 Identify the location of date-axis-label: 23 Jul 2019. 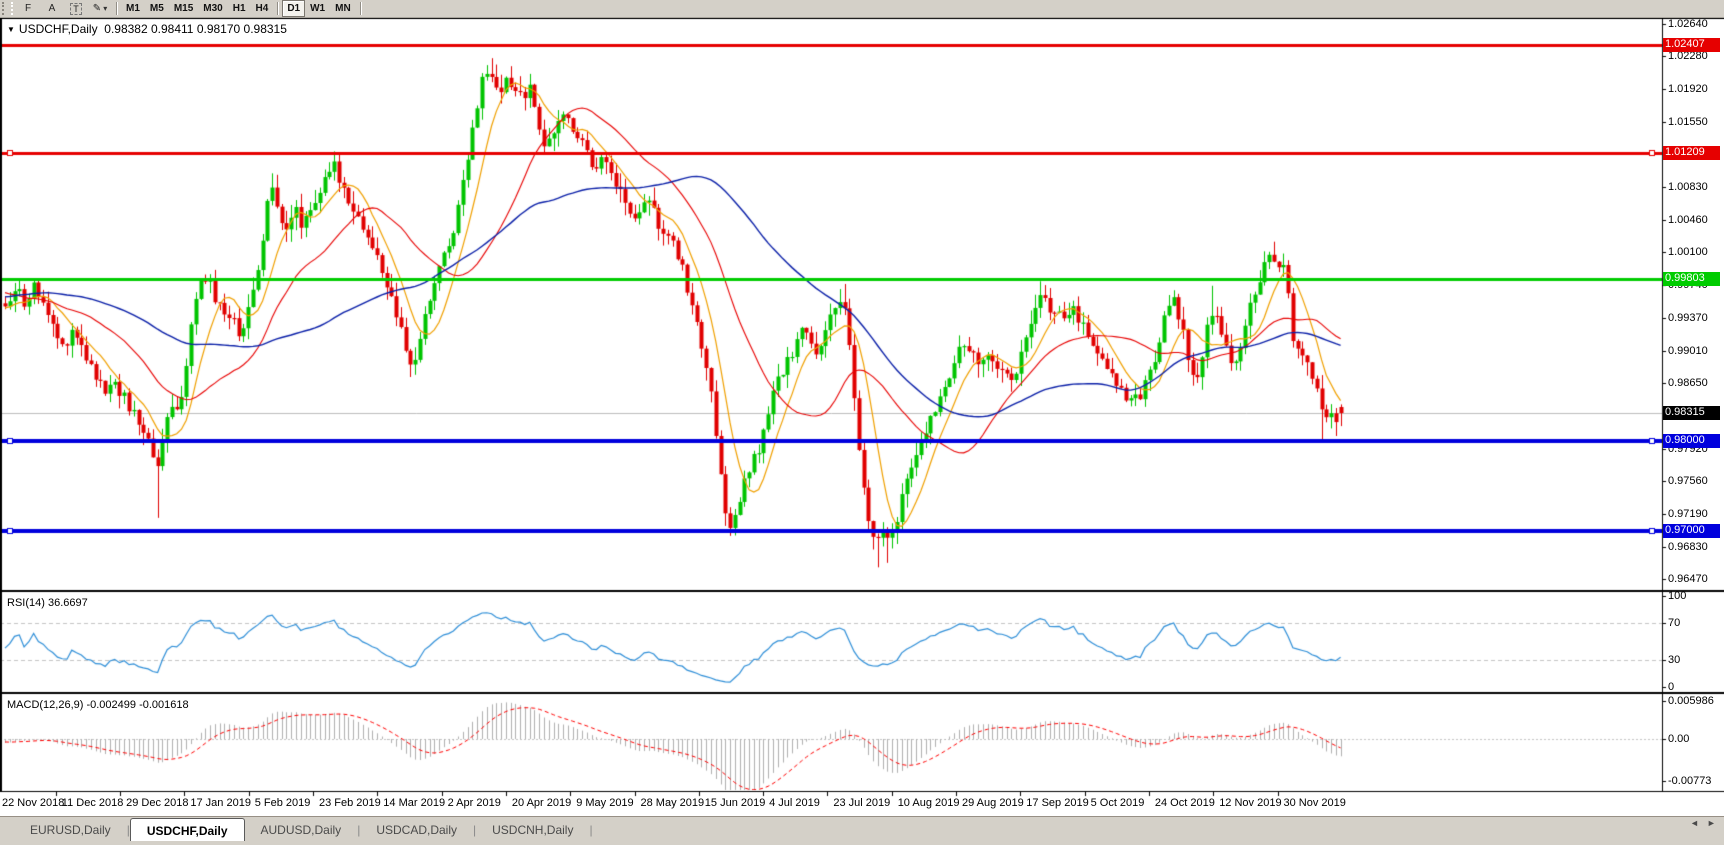
(862, 803).